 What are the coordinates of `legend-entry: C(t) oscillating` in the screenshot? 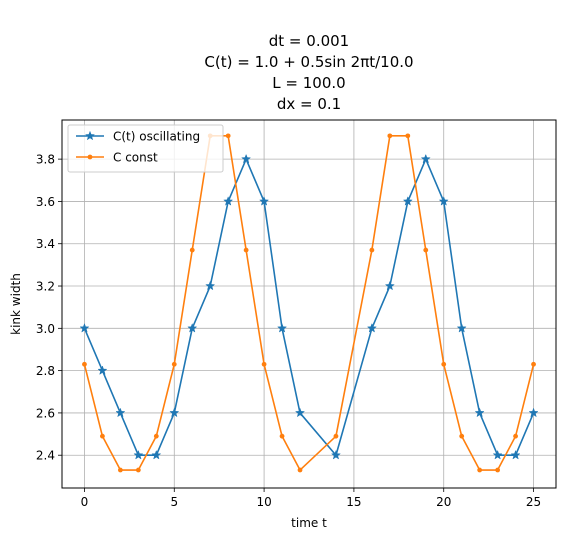 It's located at (138, 137).